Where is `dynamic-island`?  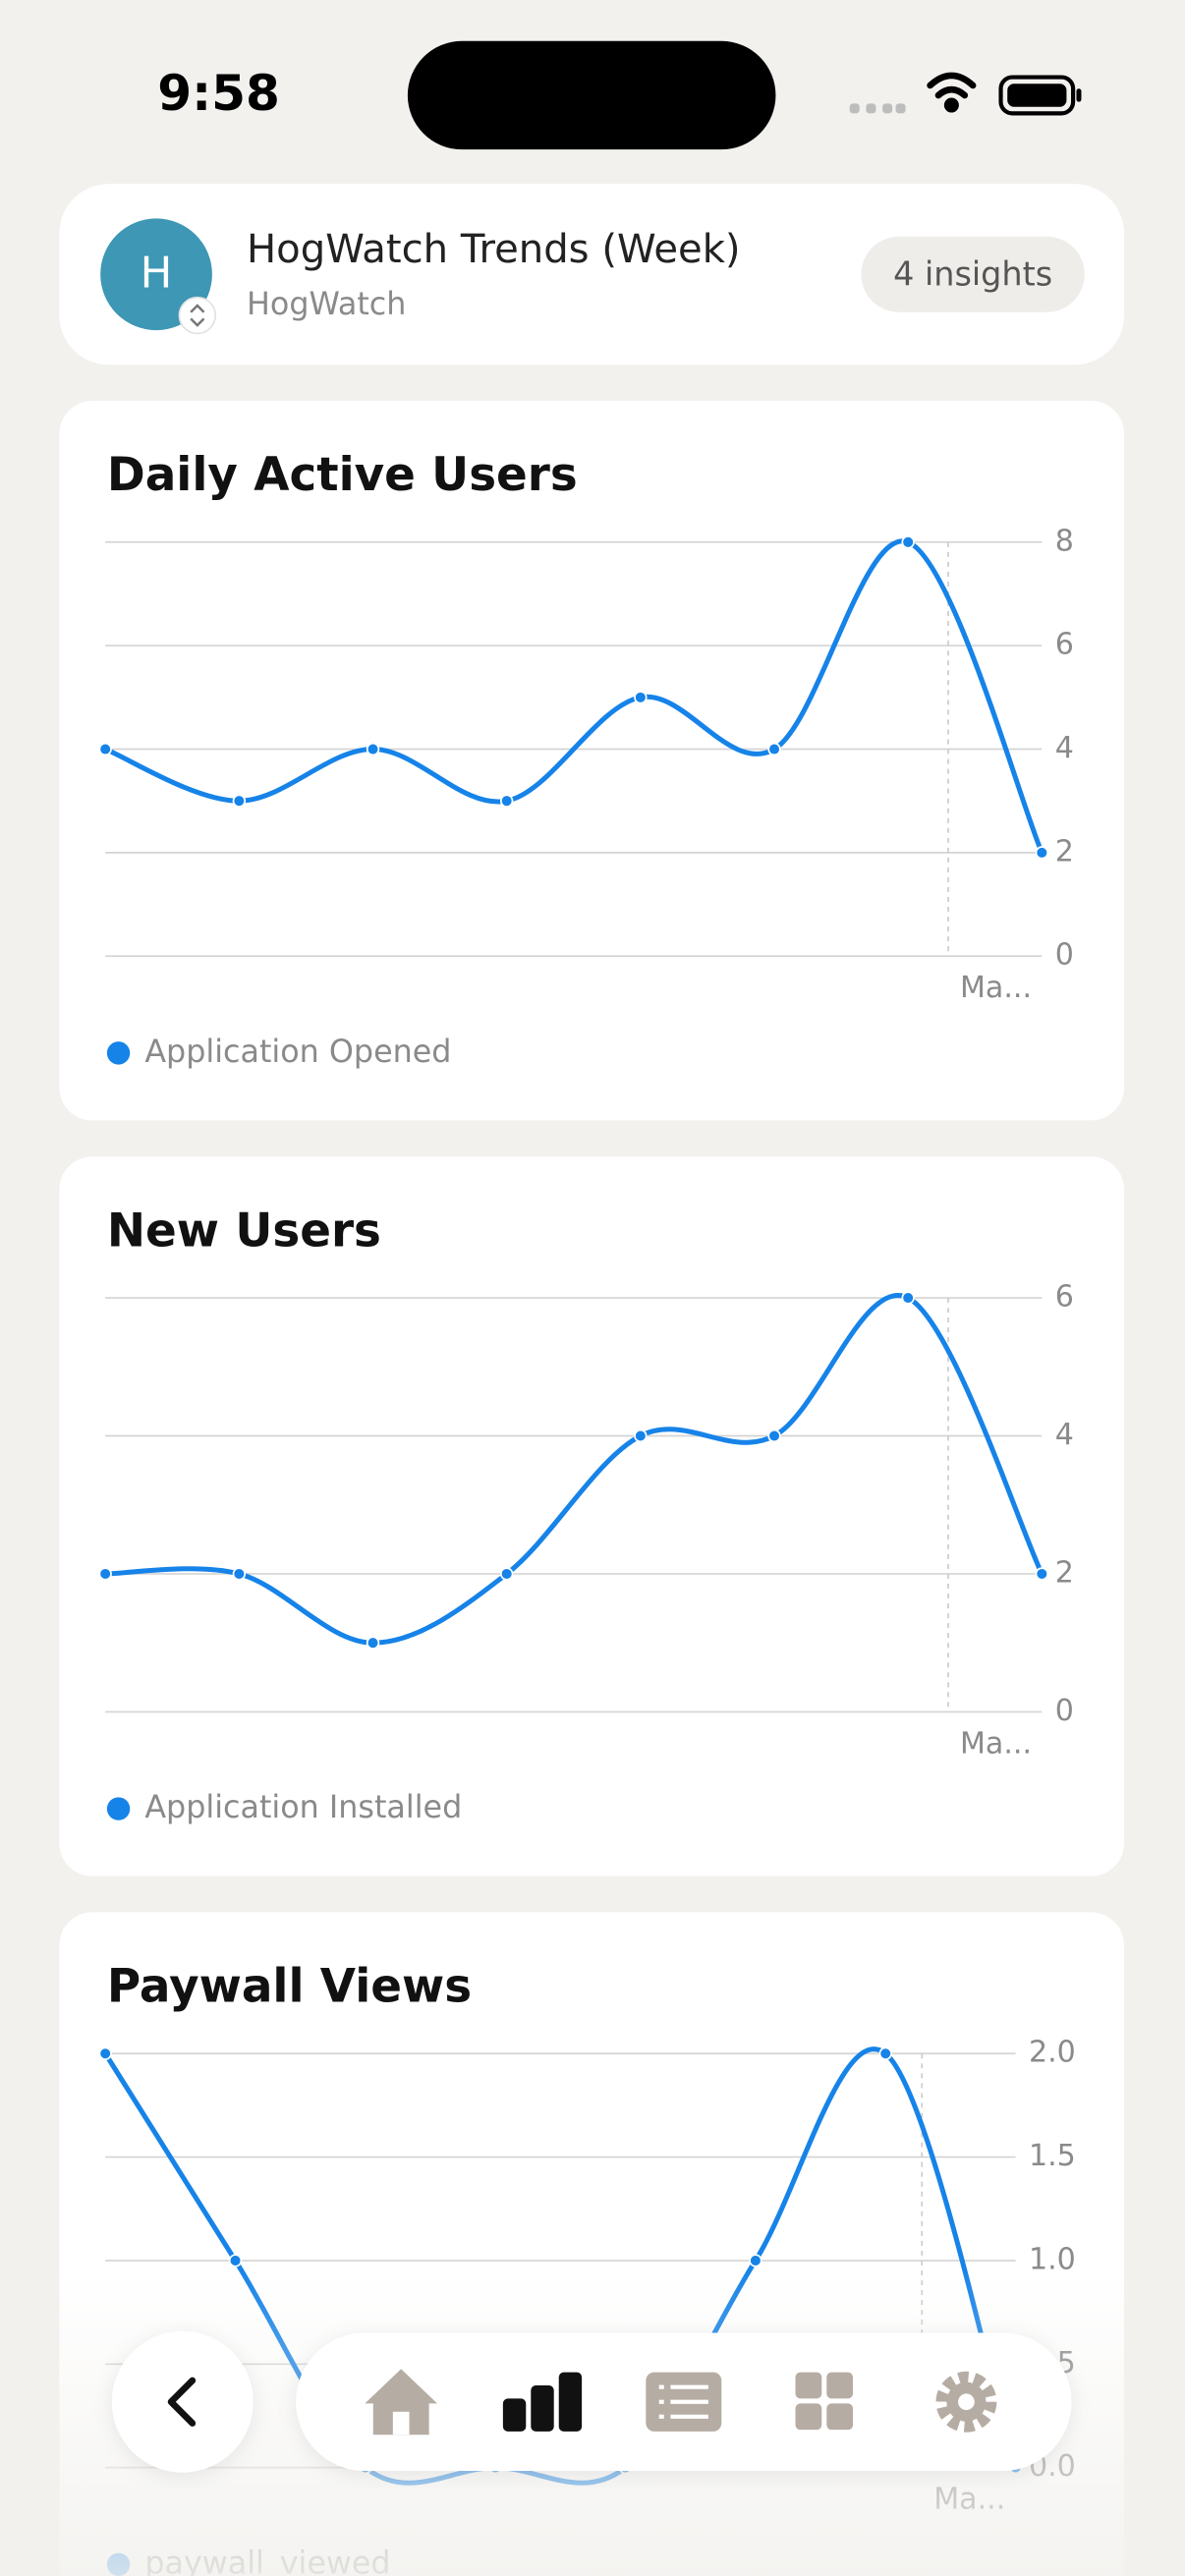
dynamic-island is located at coordinates (592, 95).